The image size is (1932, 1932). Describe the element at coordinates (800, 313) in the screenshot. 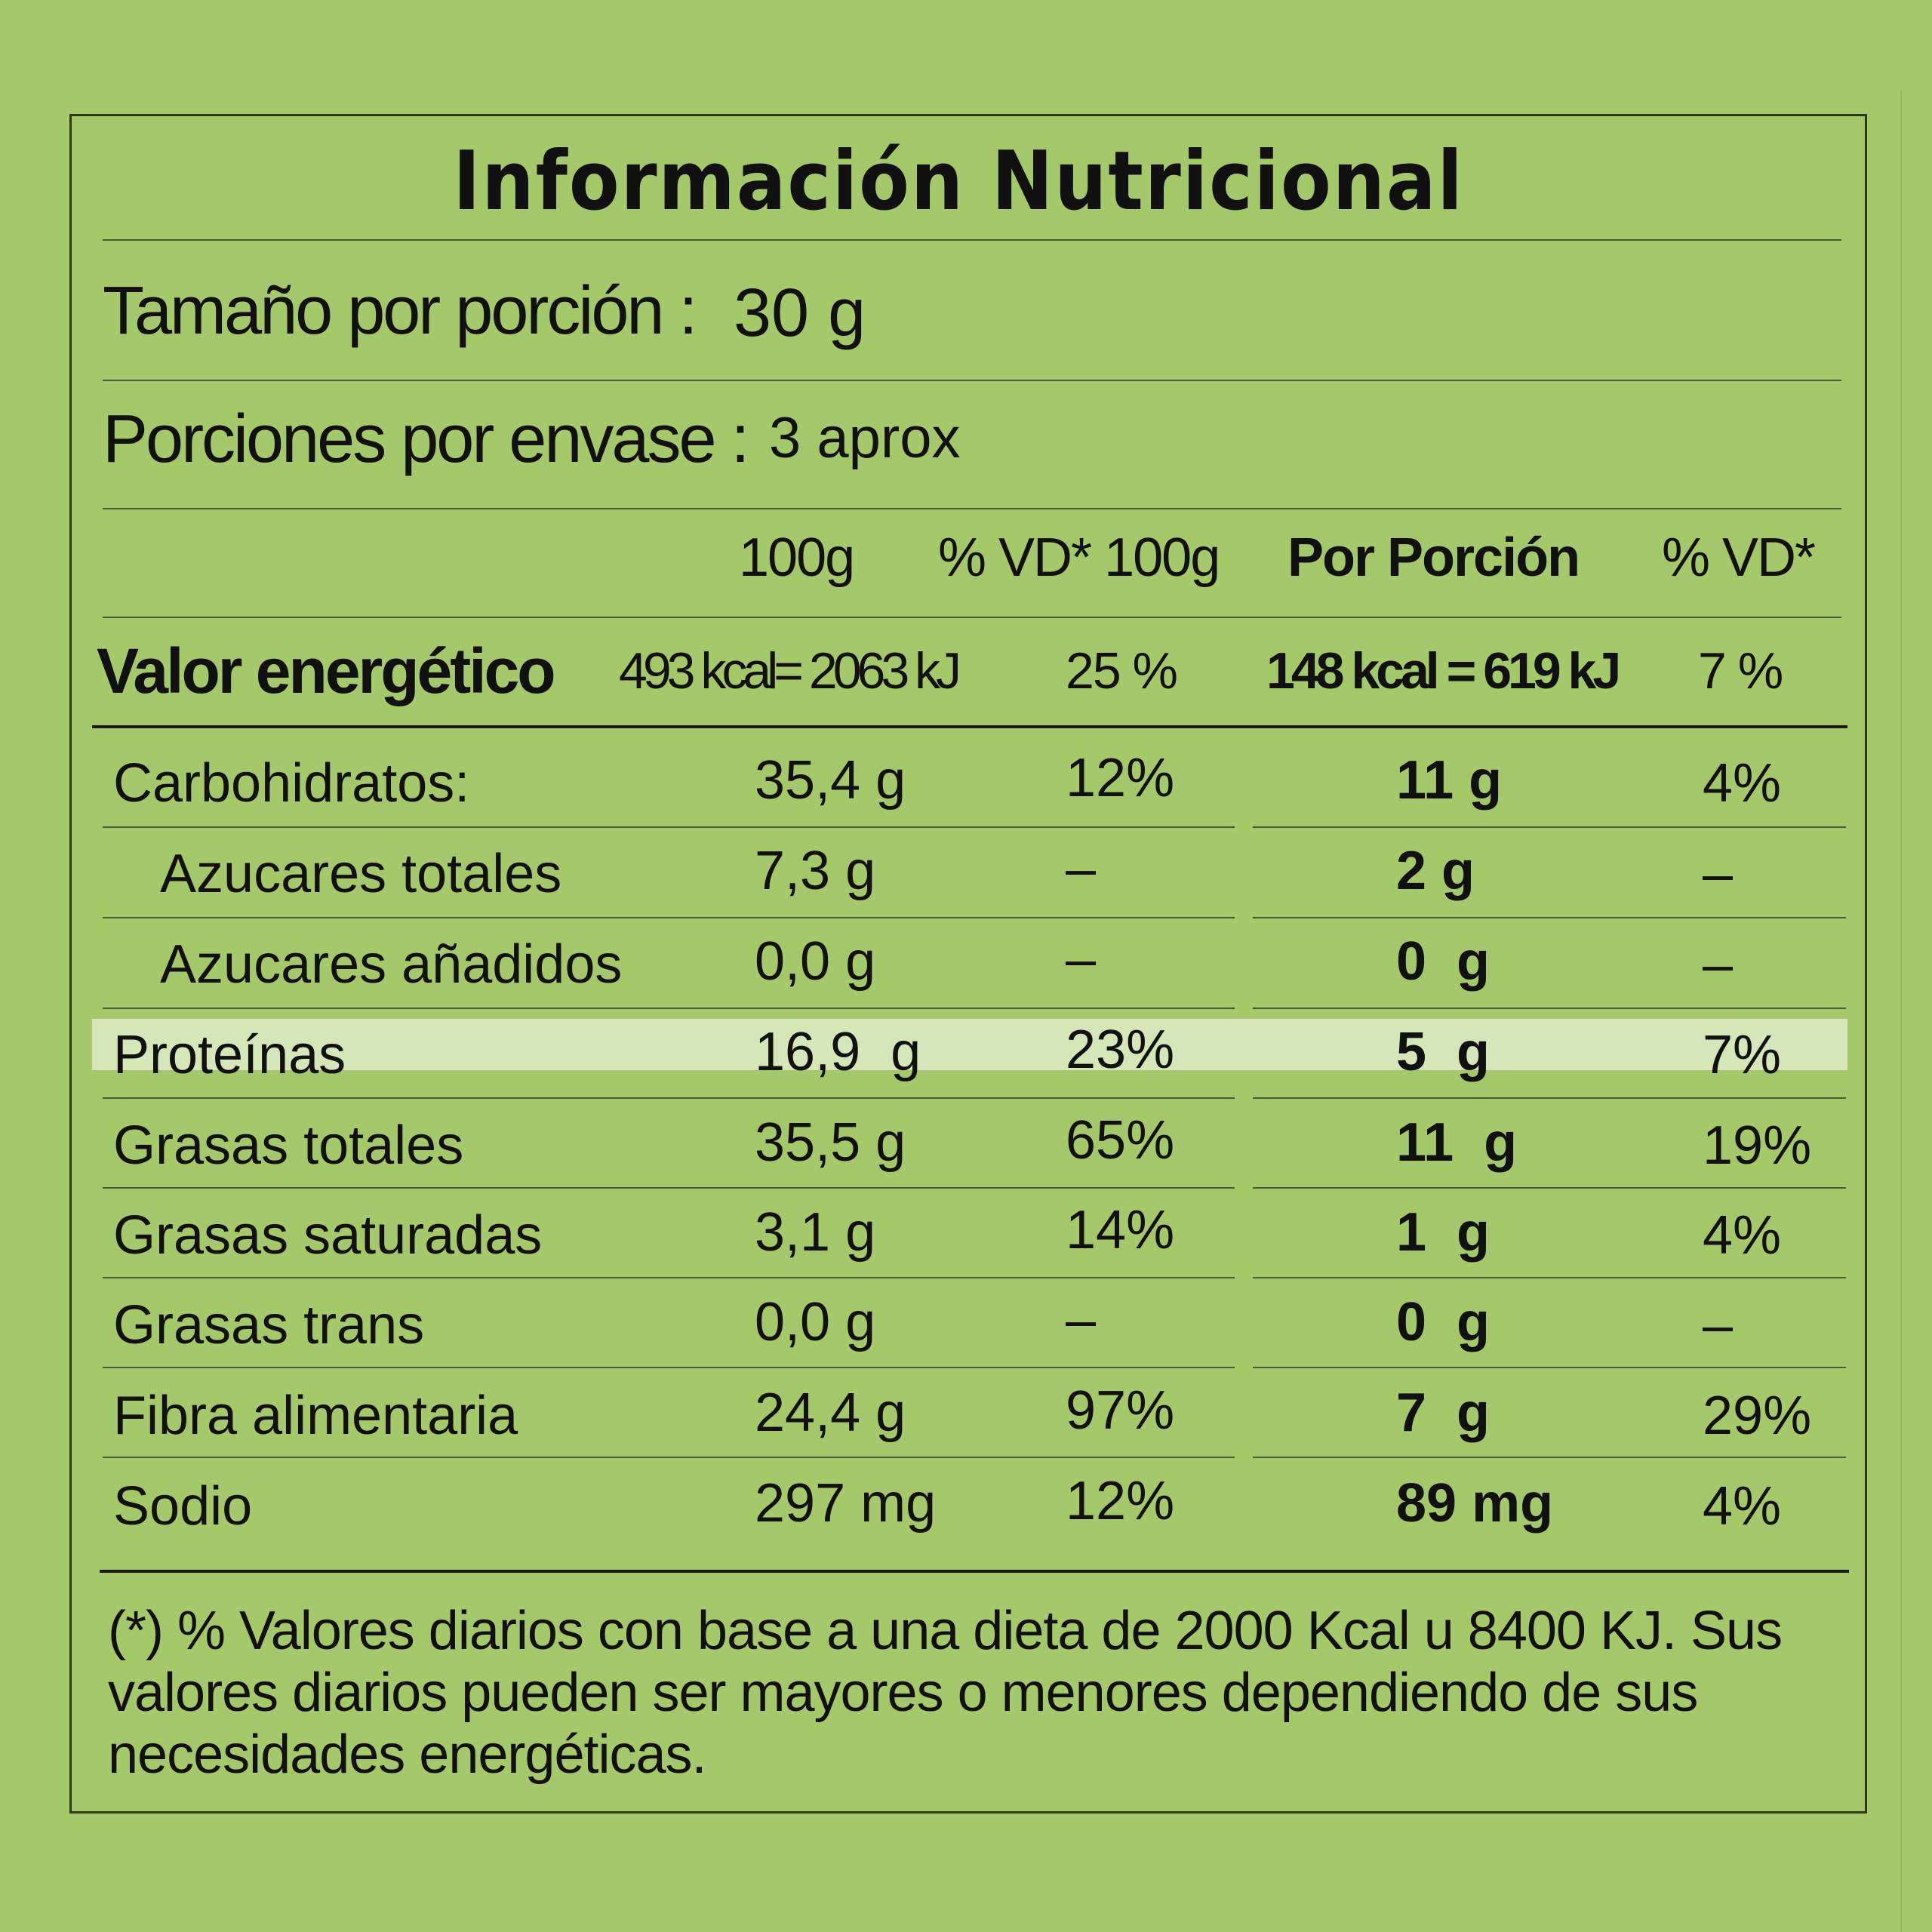

I see `serving-size-value: 30 g` at that location.